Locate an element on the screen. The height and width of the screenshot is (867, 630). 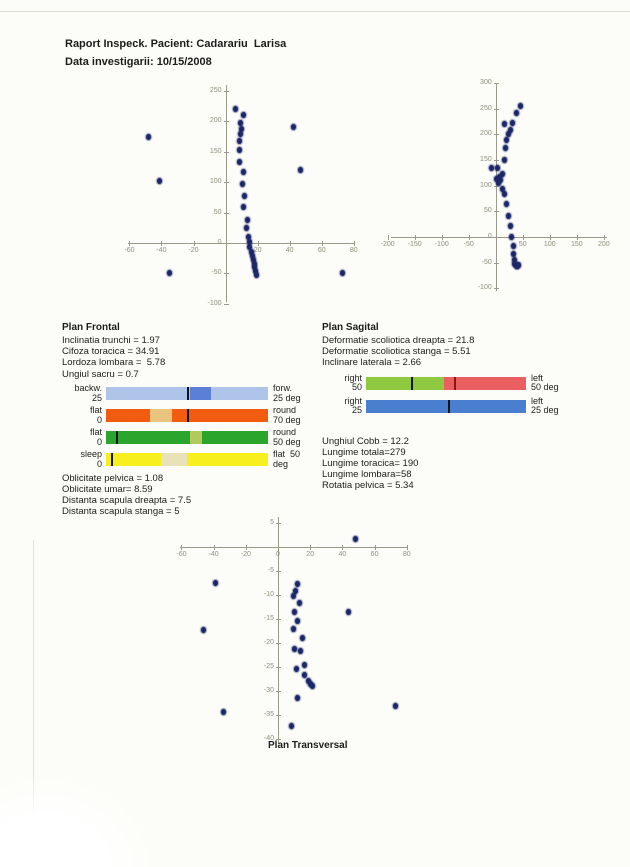
y-tick-label: 50 is located at coordinates (217, 212).